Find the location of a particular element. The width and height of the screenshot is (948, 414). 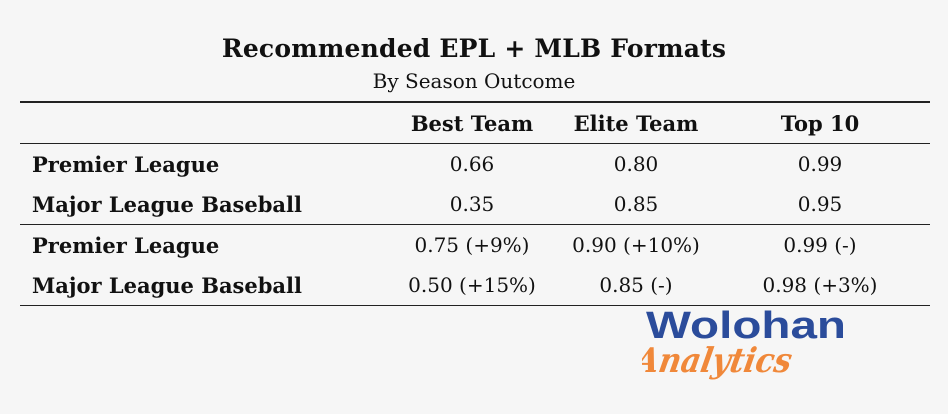

cell-value: 0.98 (+3%) is located at coordinates (820, 285).